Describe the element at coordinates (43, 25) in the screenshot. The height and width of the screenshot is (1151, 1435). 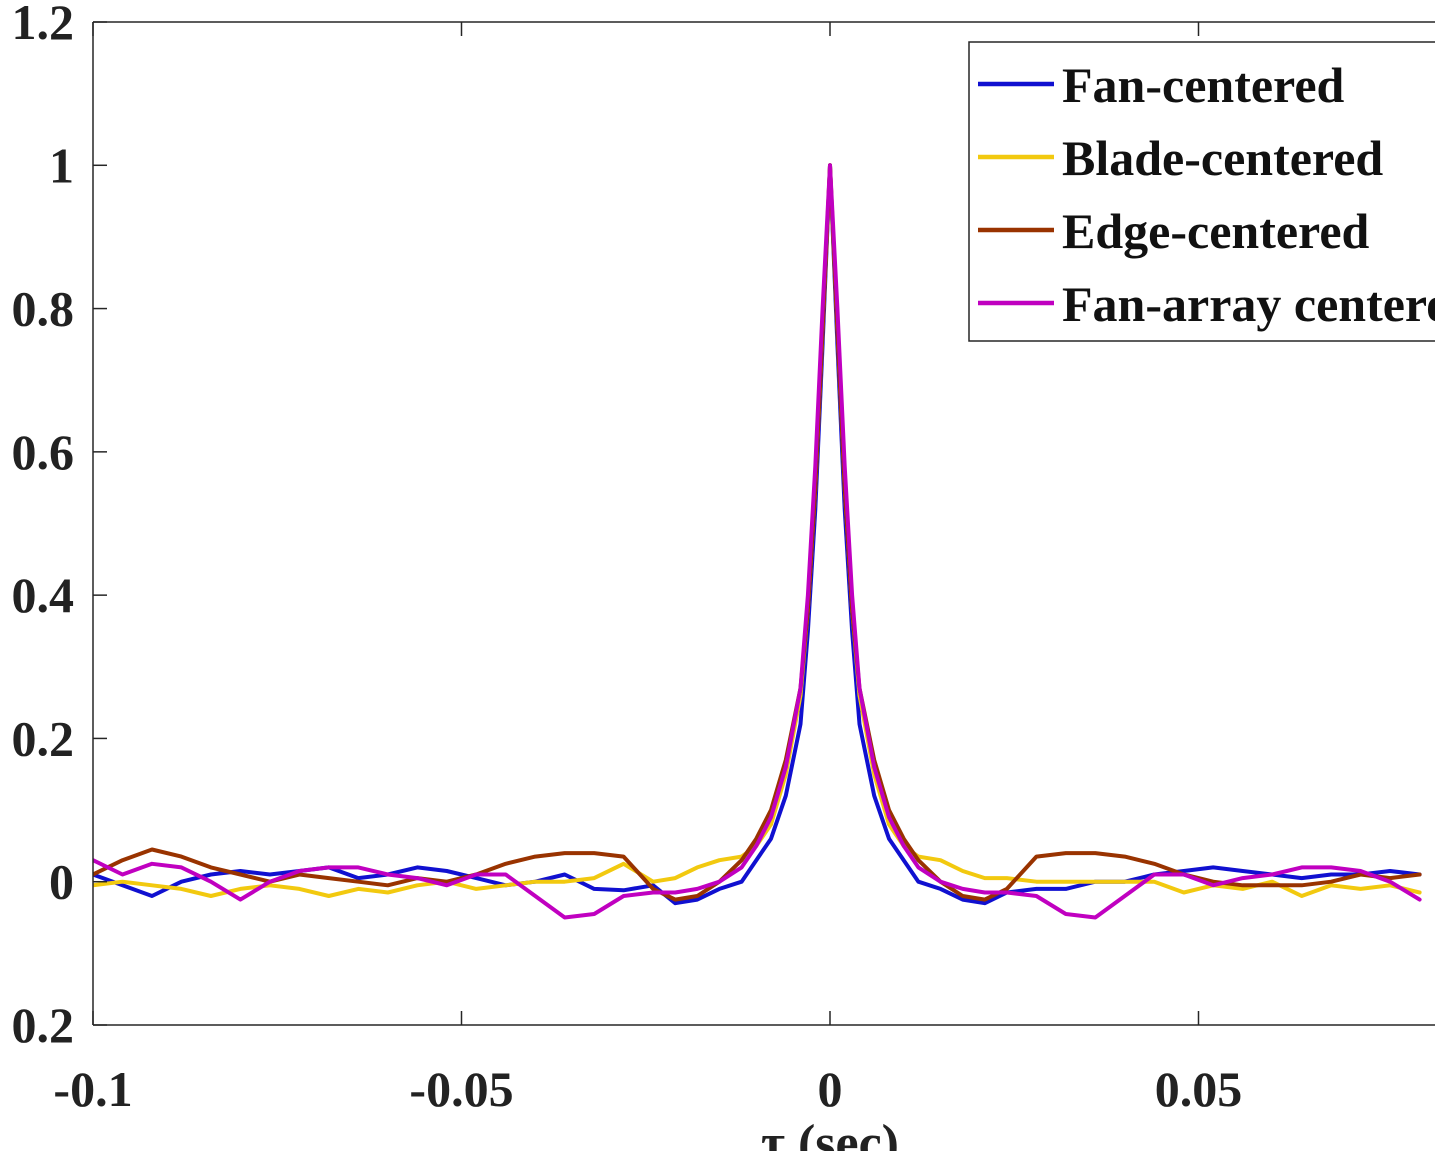
I see `y-tick-label: 1.2` at that location.